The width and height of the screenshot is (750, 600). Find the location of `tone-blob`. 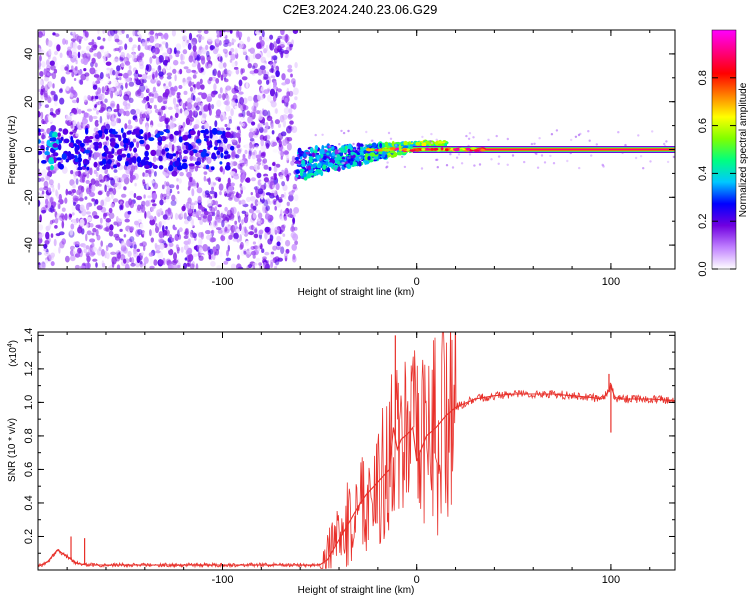

tone-blob is located at coordinates (473, 148).